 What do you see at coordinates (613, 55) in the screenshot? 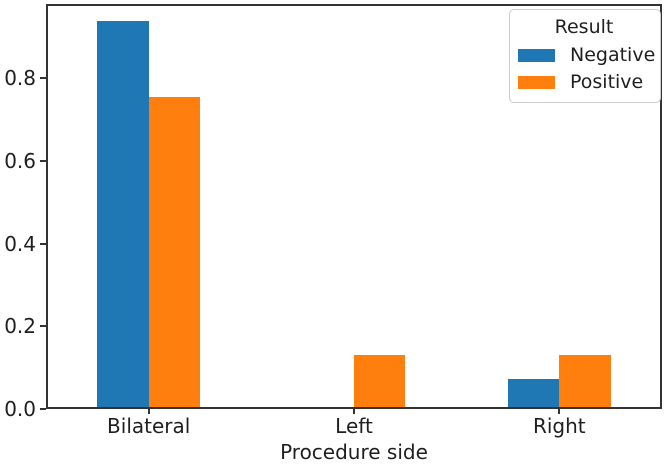
I see `legend-label-negative: Negative` at bounding box center [613, 55].